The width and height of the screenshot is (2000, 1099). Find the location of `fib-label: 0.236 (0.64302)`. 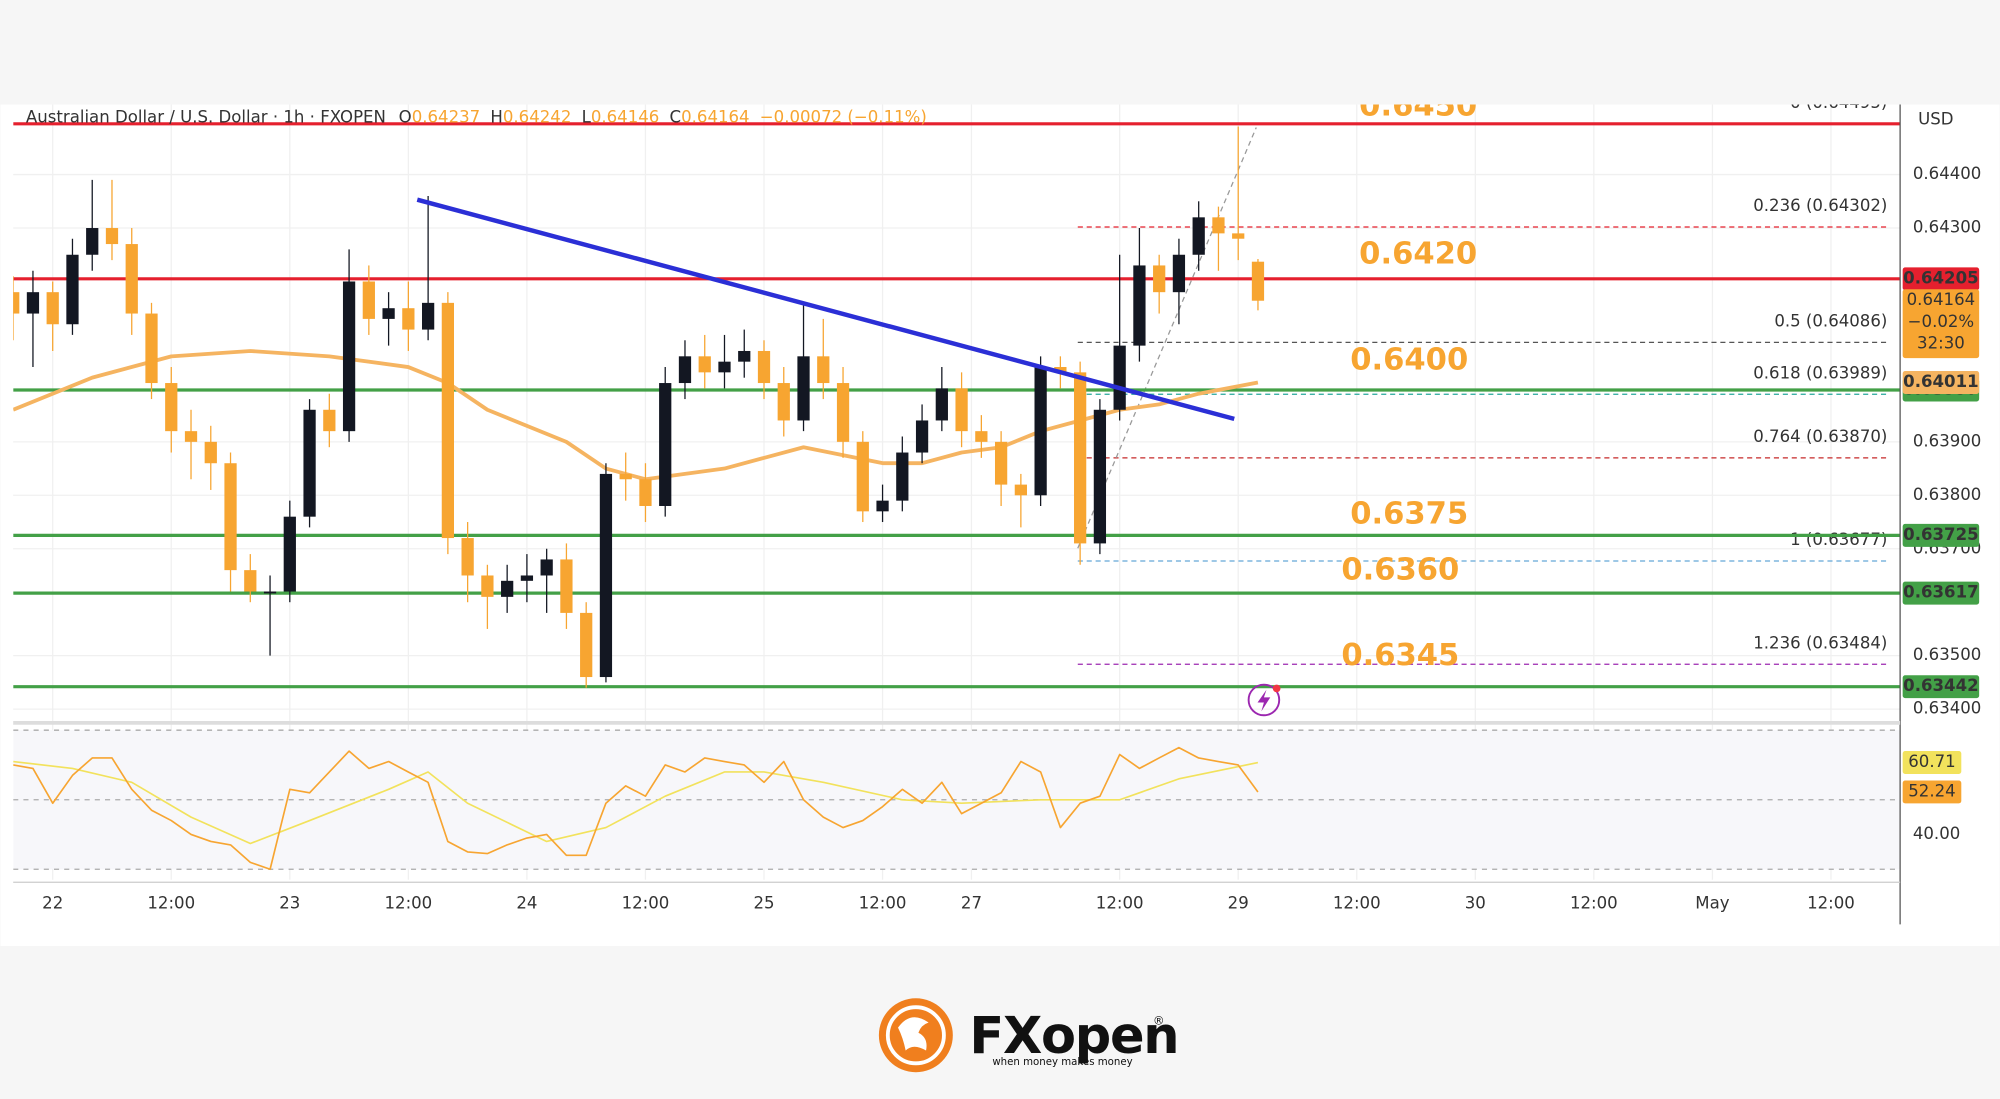

fib-label: 0.236 (0.64302) is located at coordinates (1820, 205).